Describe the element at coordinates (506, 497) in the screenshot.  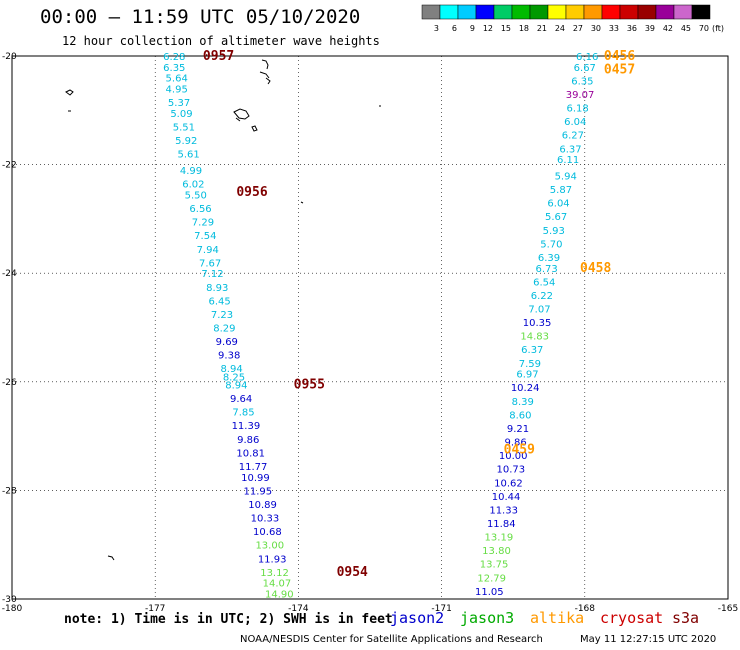
I see `swh-point-label: 10.44` at that location.